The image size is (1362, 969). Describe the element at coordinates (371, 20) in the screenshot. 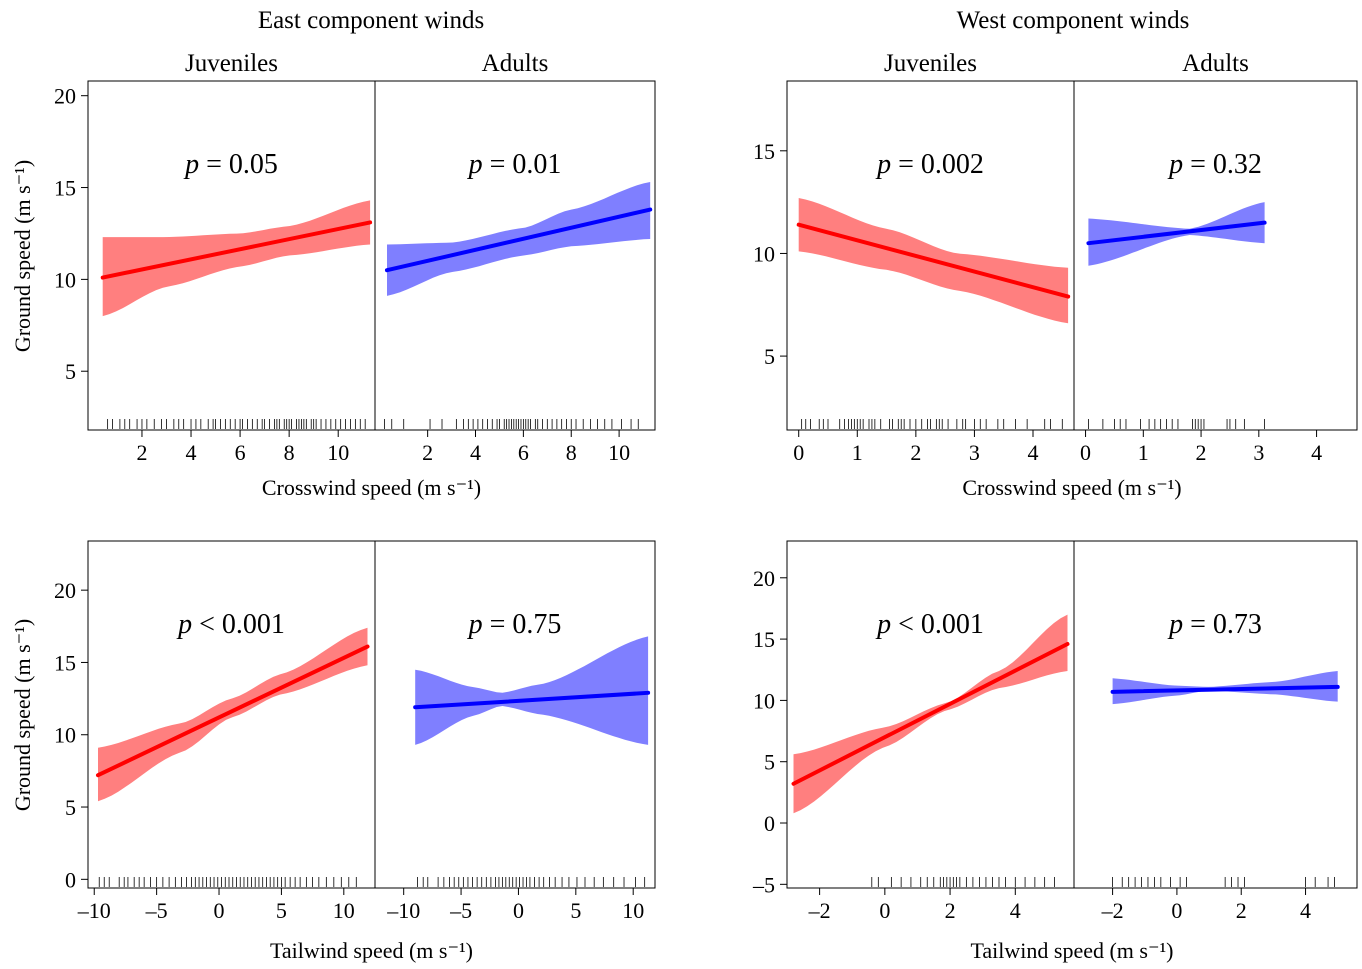

I see `group-title-east: East component winds` at that location.